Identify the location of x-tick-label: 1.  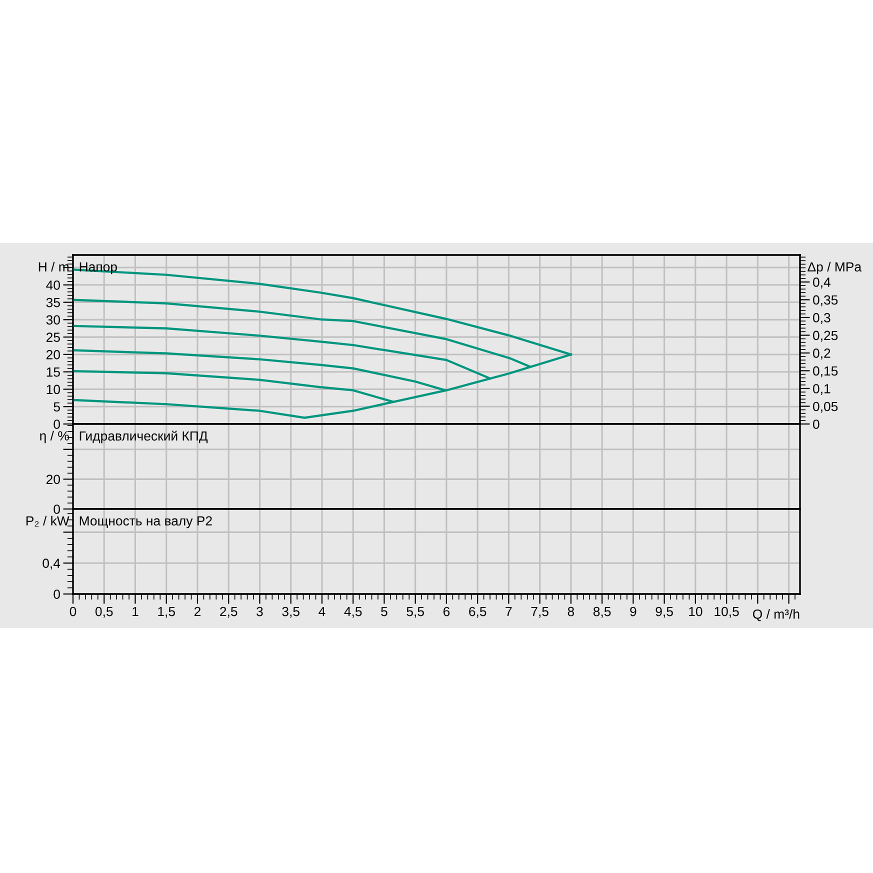
(135, 611).